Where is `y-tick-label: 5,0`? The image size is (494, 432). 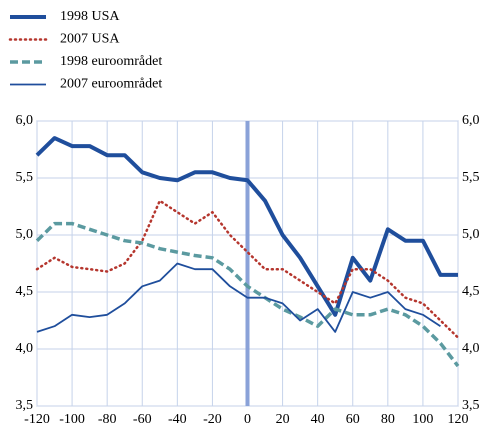 y-tick-label: 5,0 is located at coordinates (25, 234).